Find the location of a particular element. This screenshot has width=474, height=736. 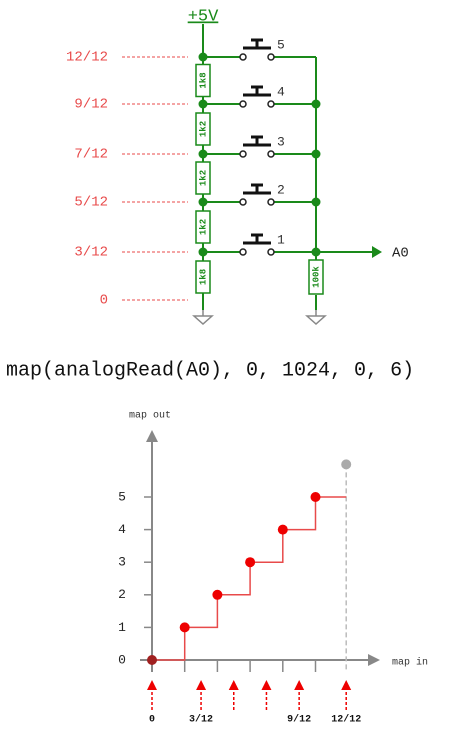

supply-label: +5V is located at coordinates (203, 16).